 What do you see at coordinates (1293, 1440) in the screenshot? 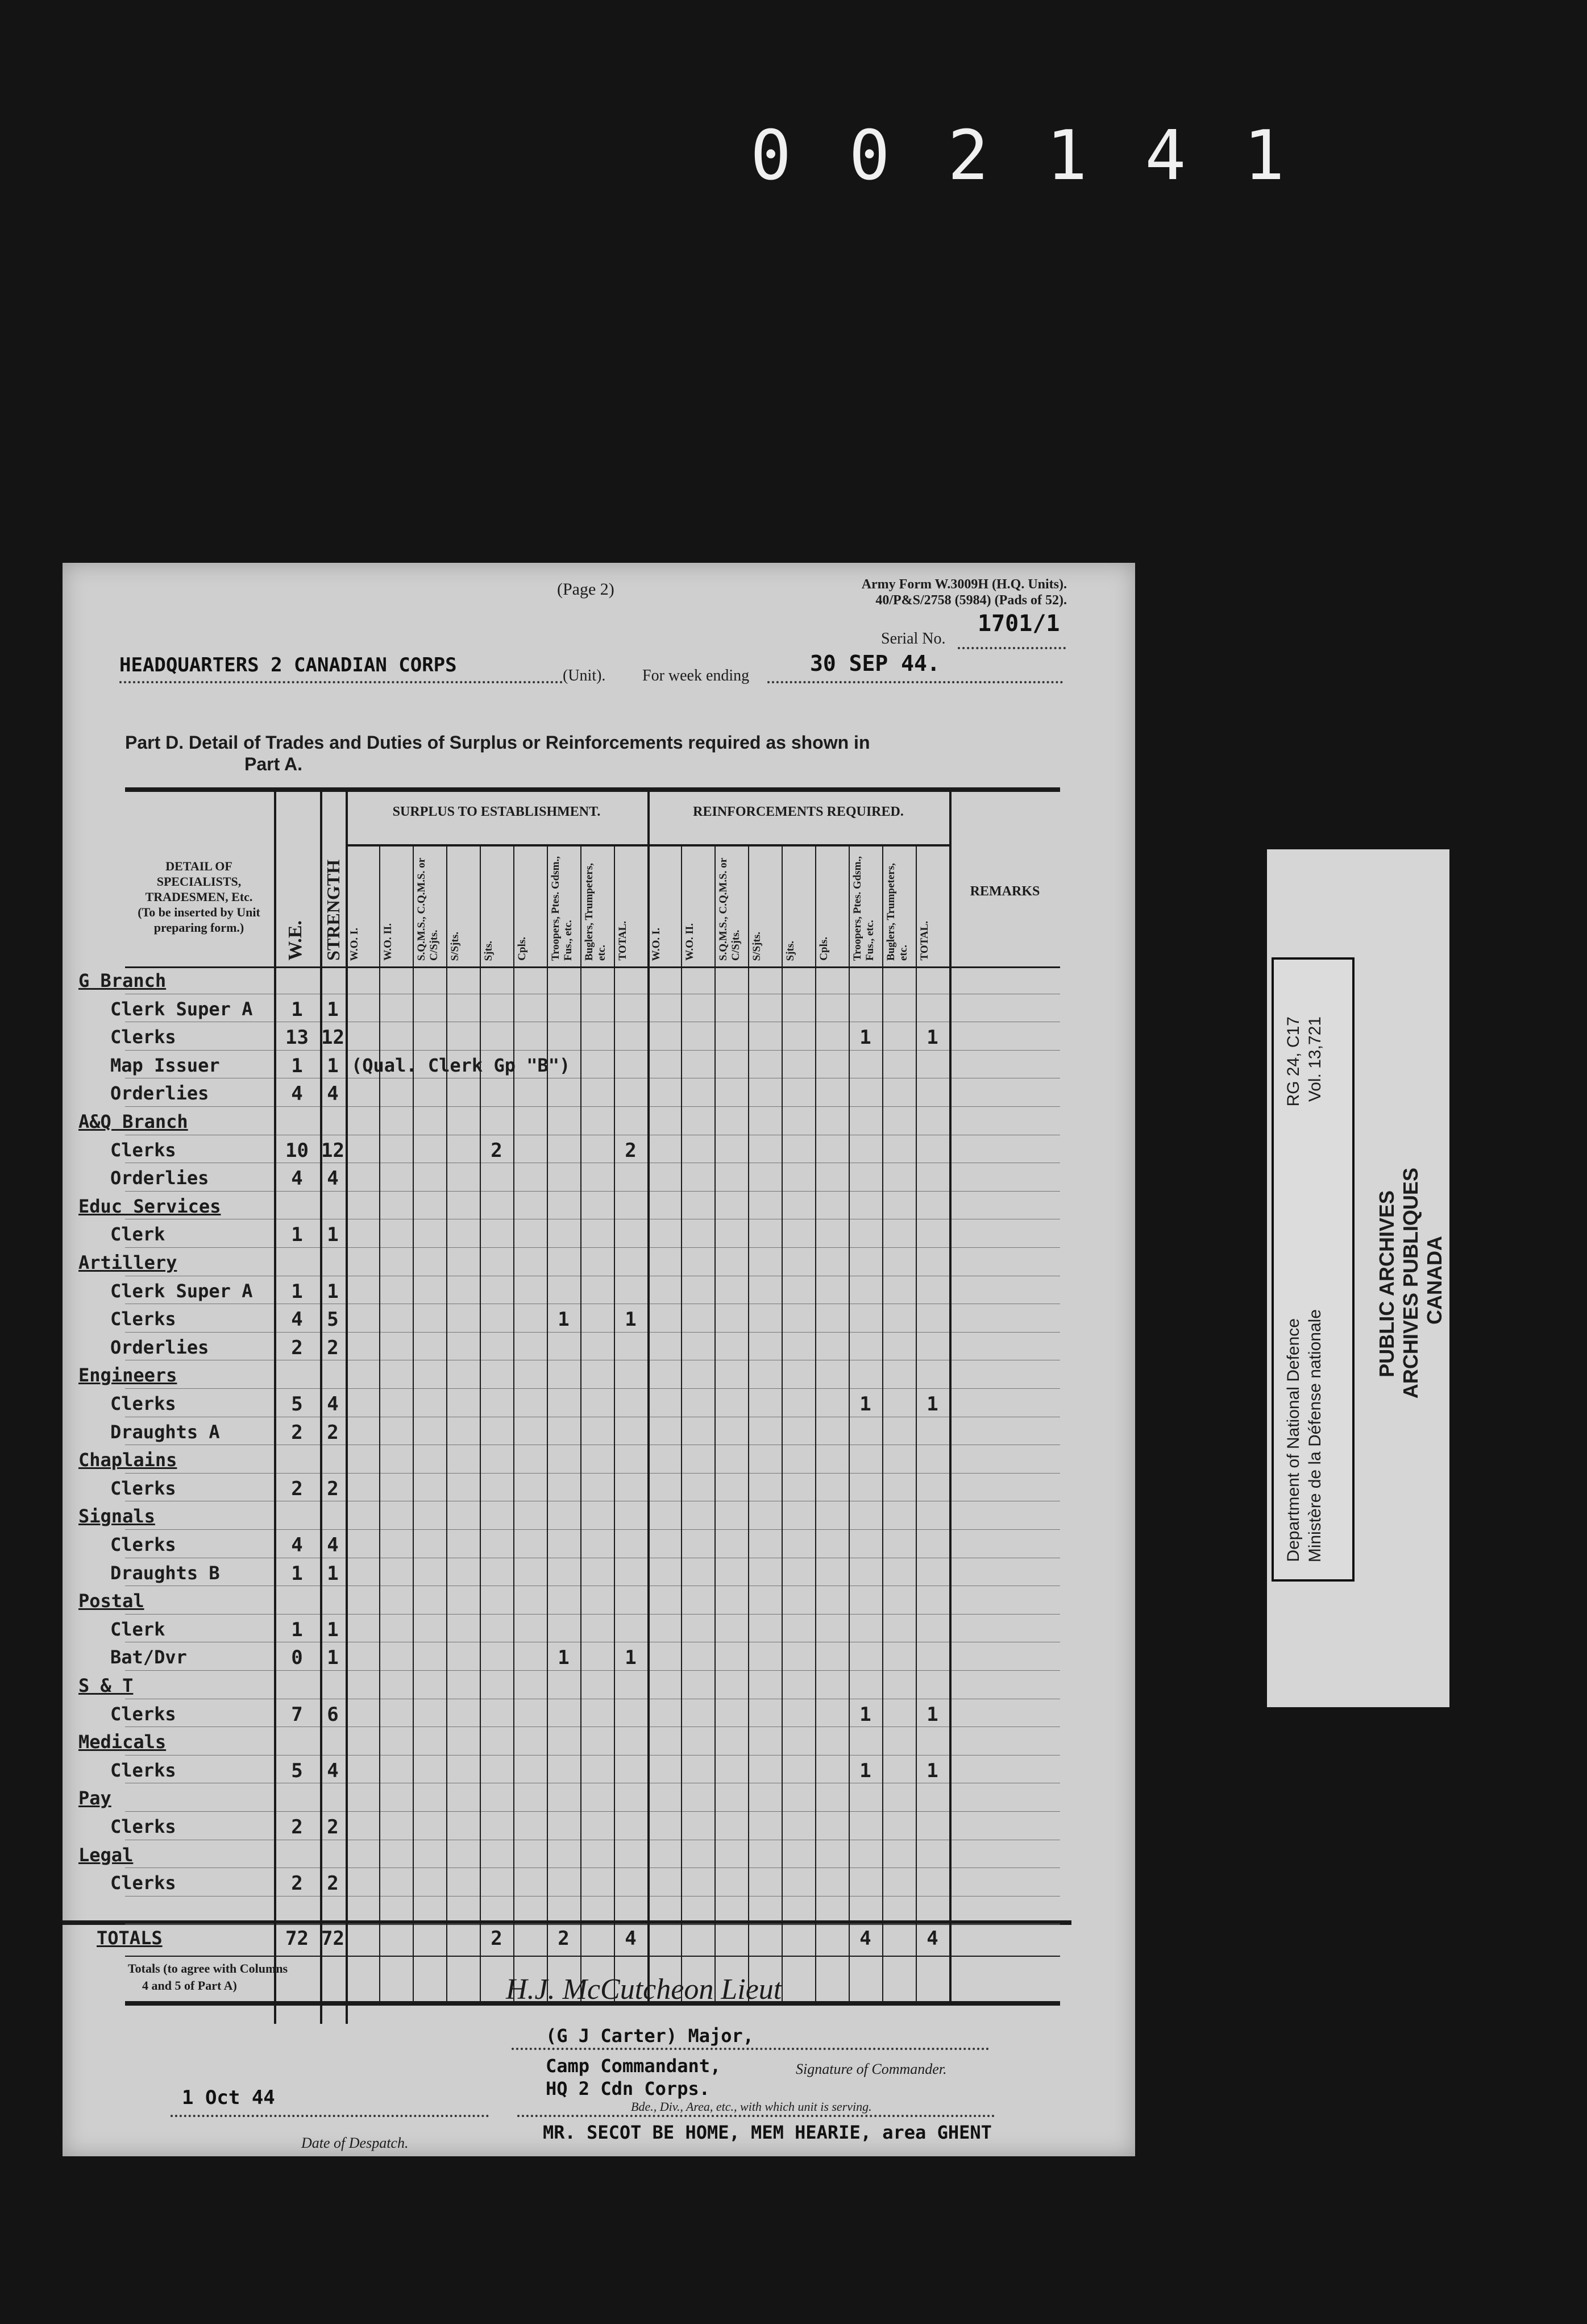
I see `dept-en: Department of National Defence` at bounding box center [1293, 1440].